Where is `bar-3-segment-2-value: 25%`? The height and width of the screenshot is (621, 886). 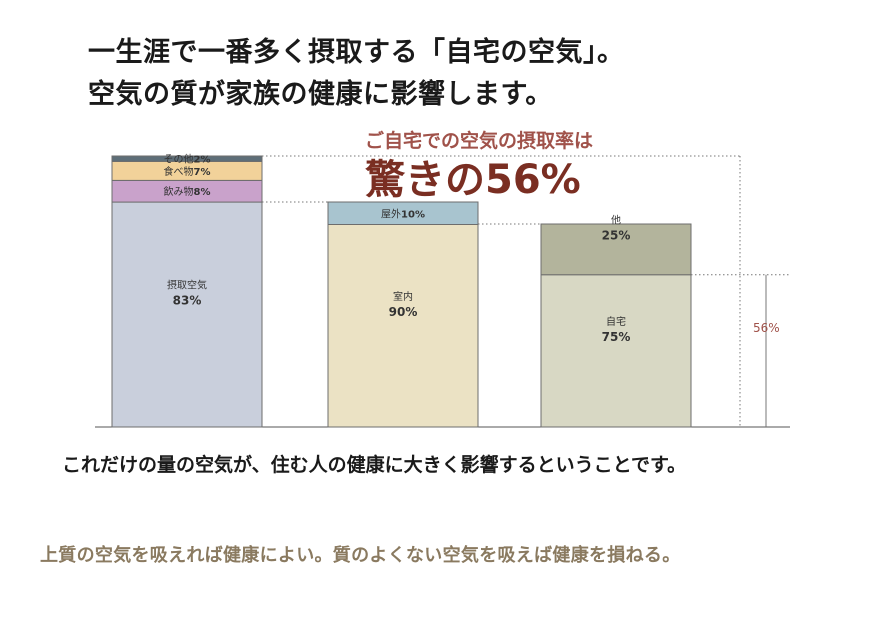
bar-3-segment-2-value: 25% is located at coordinates (616, 235).